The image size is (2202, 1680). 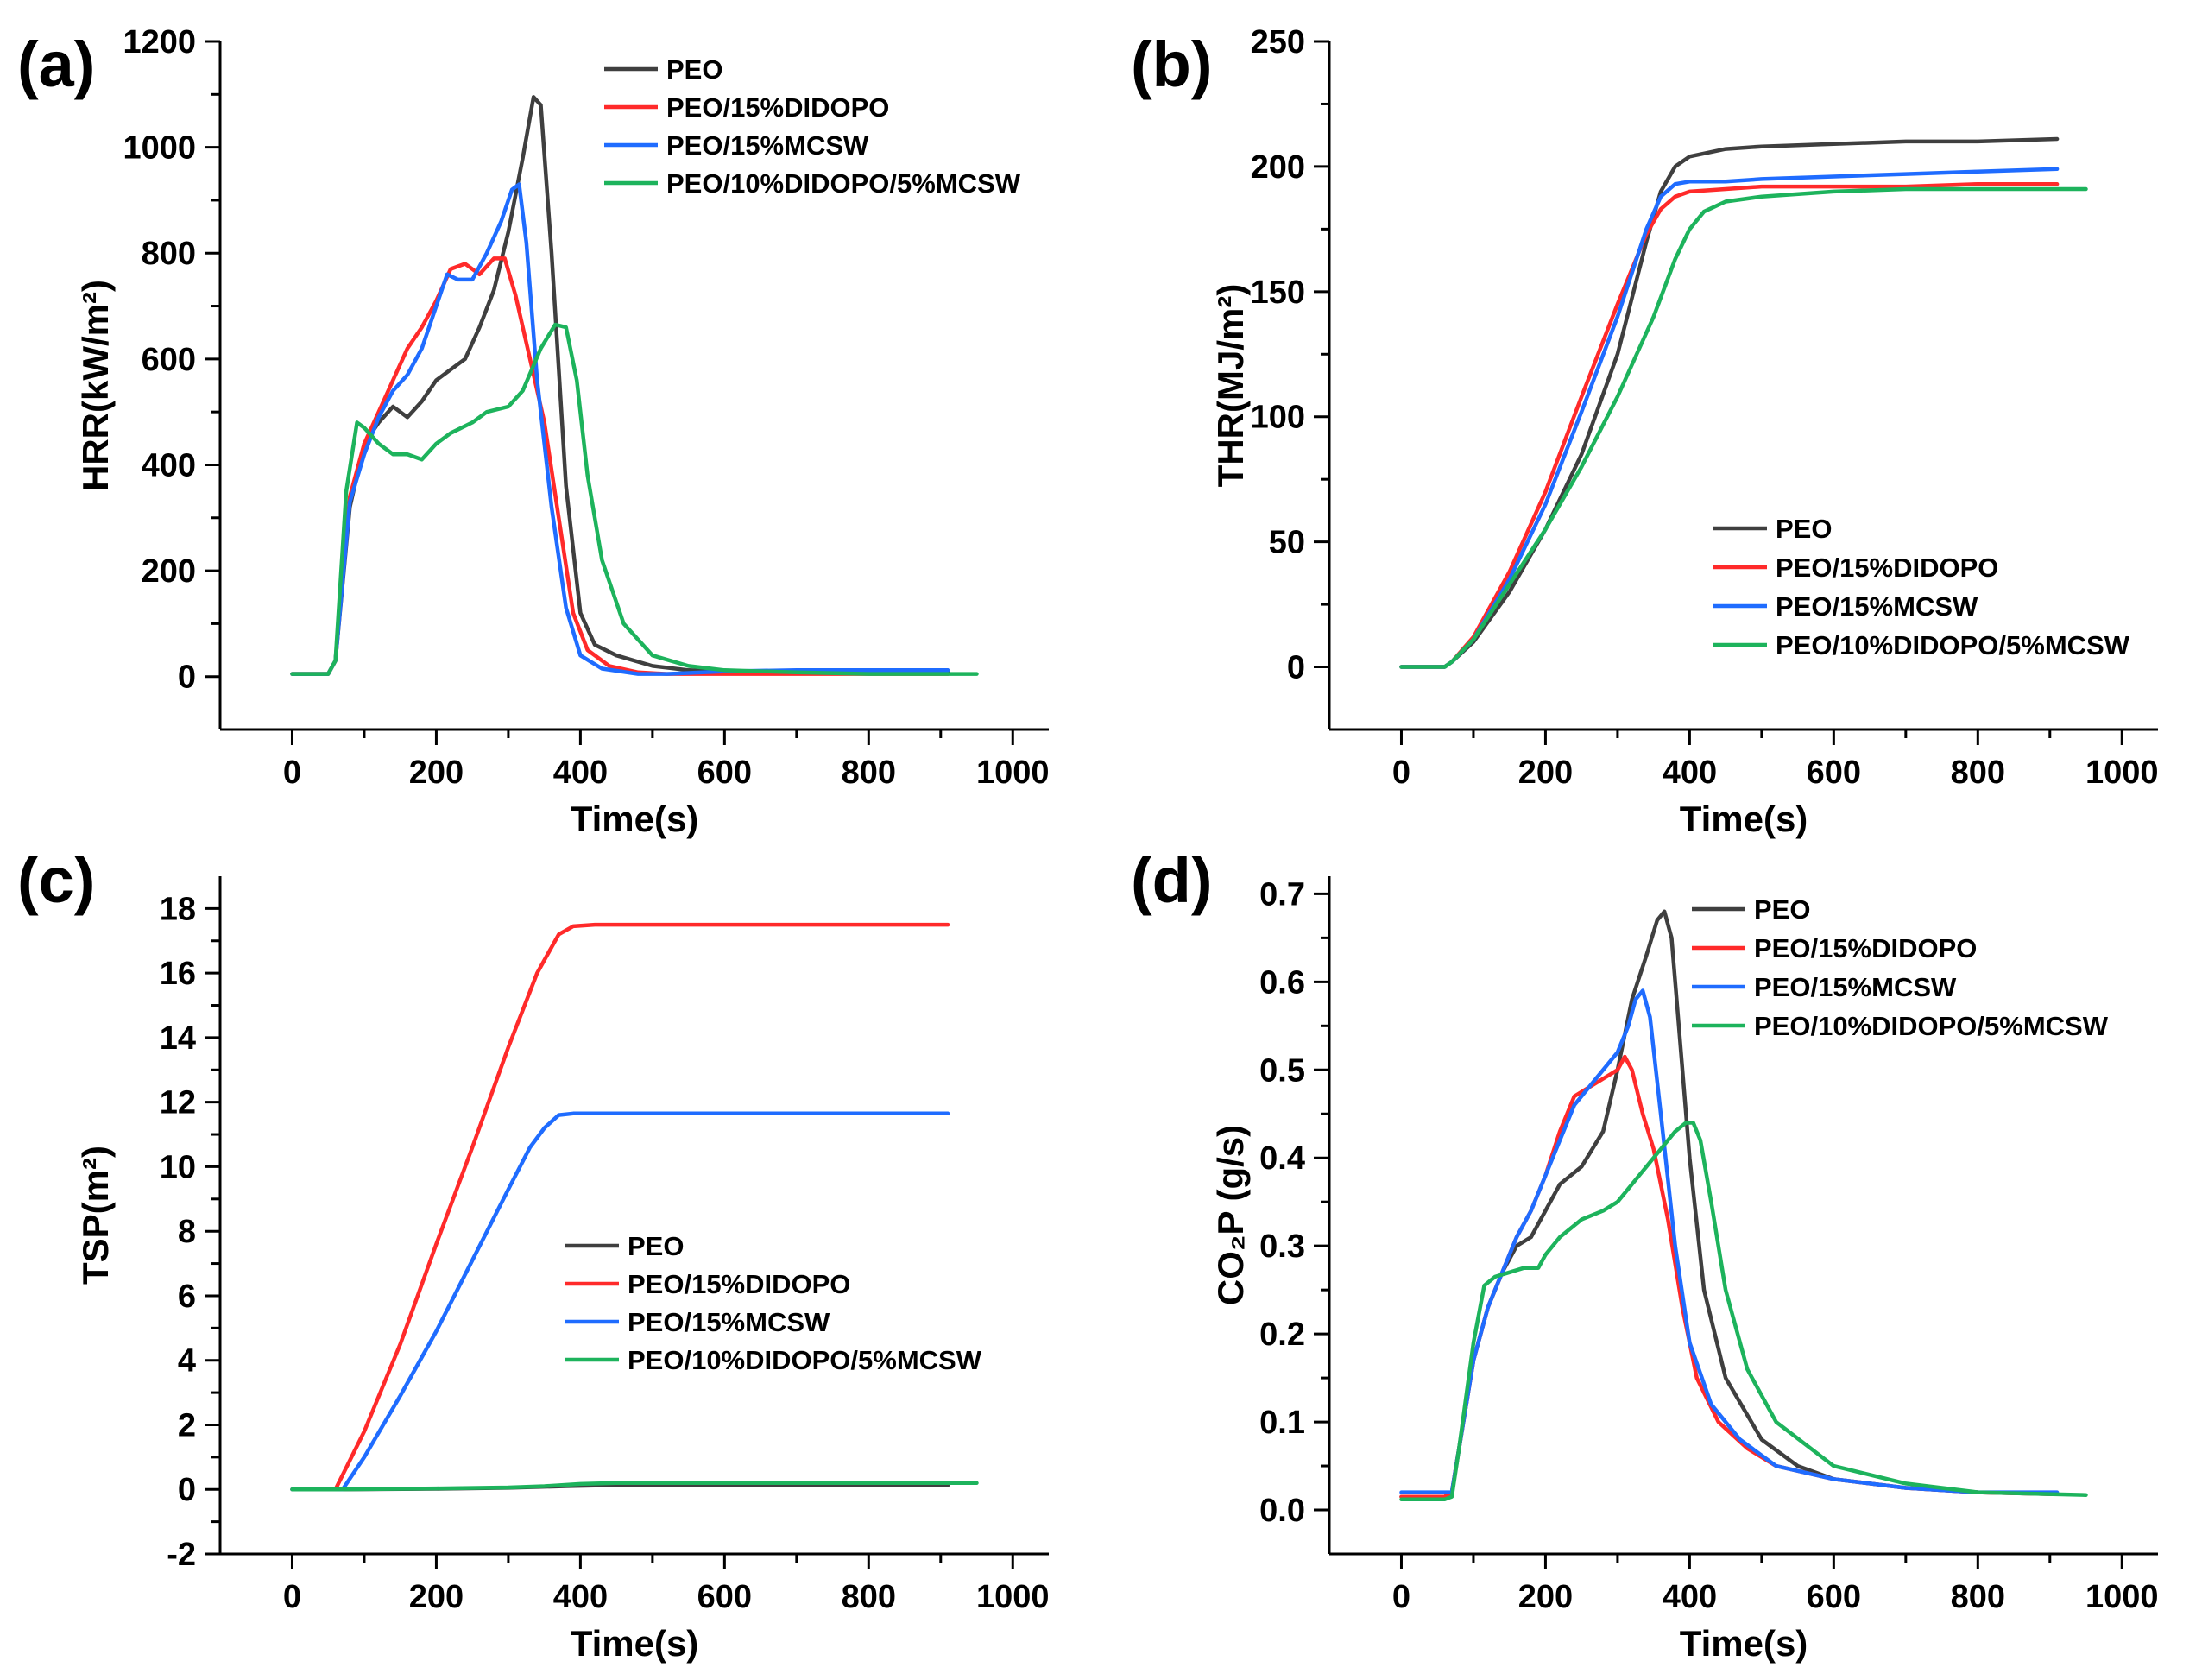 What do you see at coordinates (1230, 386) in the screenshot?
I see `y-axis-title: THR(MJ/m²)` at bounding box center [1230, 386].